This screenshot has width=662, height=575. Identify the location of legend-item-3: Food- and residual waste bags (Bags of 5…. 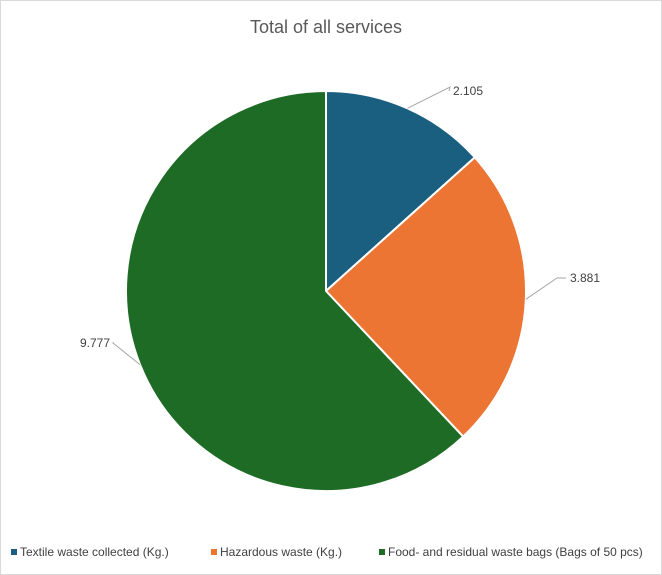
(511, 552).